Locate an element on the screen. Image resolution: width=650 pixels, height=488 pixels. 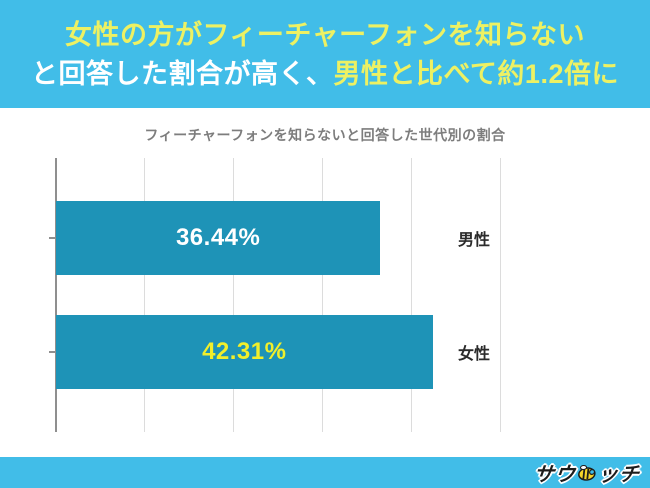
bar: 42.31% is located at coordinates (244, 352).